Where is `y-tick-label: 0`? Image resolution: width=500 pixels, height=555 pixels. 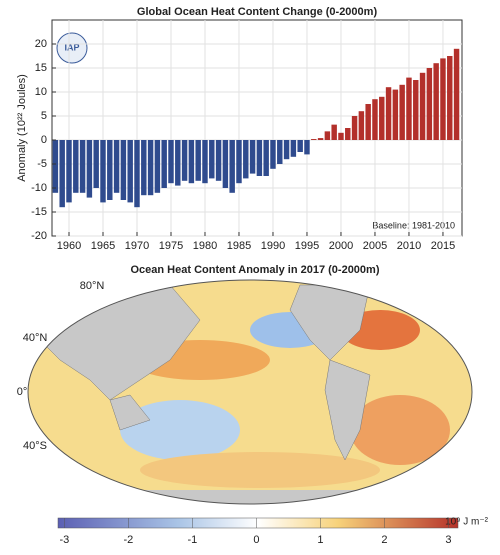
y-tick-label: 0 is located at coordinates (44, 140).